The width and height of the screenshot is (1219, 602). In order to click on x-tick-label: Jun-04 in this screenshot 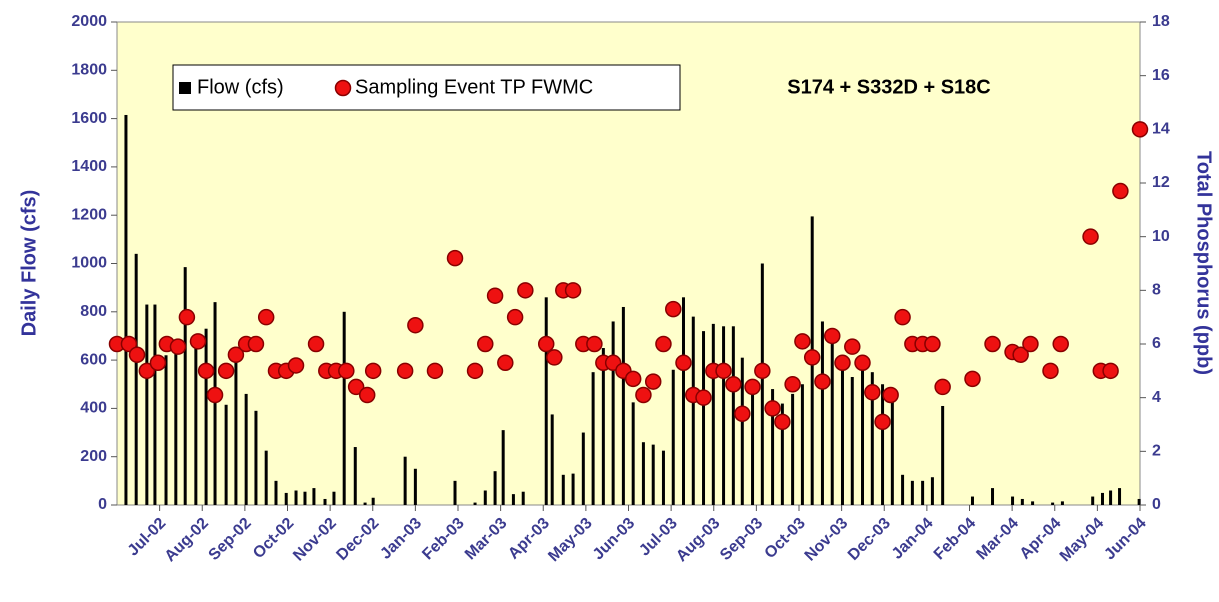, I will do `click(1125, 539)`.